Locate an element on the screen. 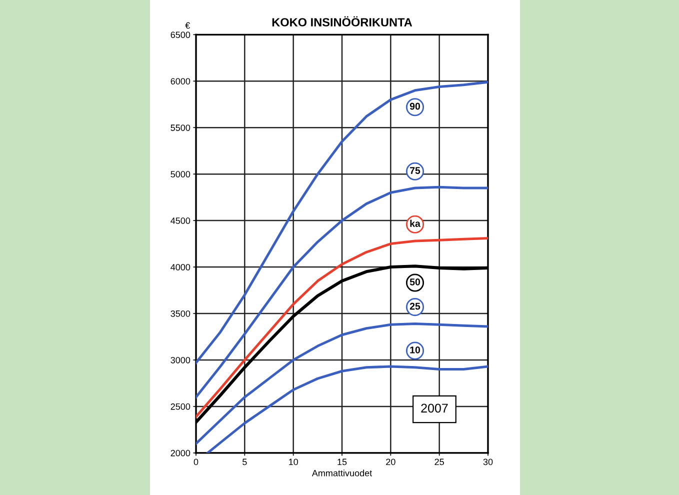 The height and width of the screenshot is (495, 679). chart-title: KOKO INSINÖÖRIKUNTA is located at coordinates (342, 21).